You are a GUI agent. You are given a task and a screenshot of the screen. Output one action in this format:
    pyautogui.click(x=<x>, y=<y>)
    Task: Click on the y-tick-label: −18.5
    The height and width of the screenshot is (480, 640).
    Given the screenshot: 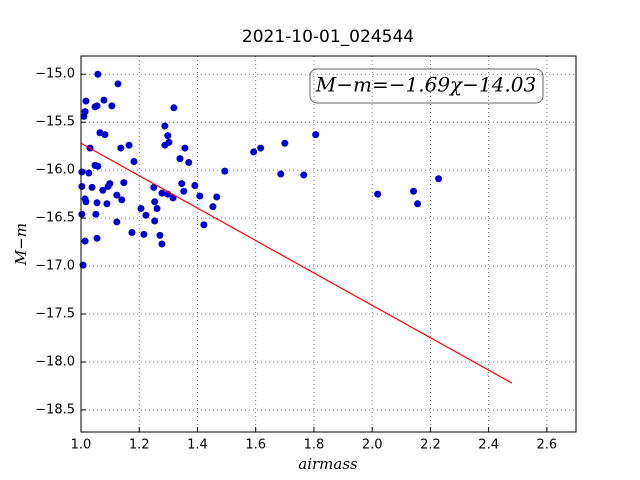 What is the action you would take?
    pyautogui.click(x=55, y=409)
    